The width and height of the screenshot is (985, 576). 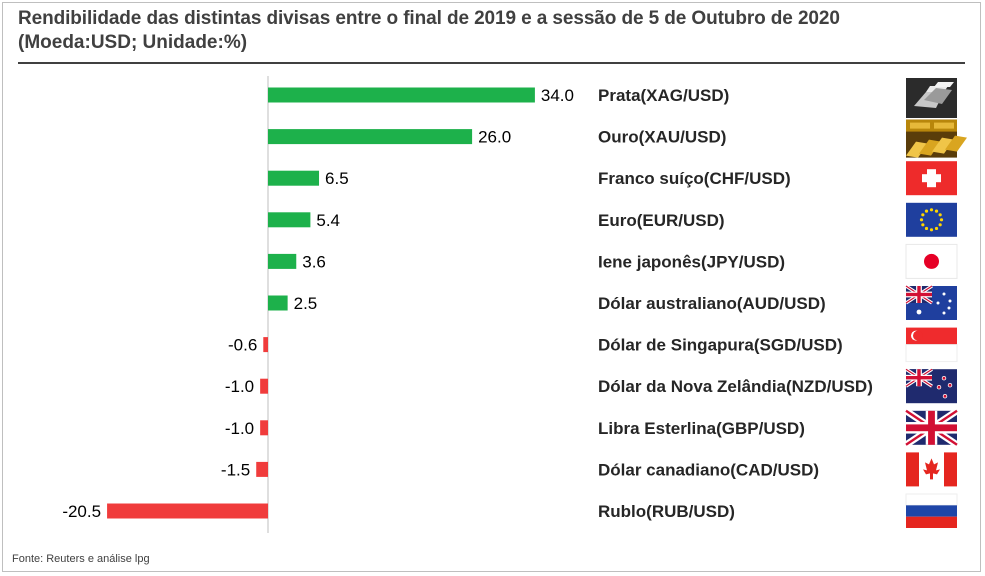 I want to click on category-label: Rublo(RUB/USD), so click(x=666, y=511).